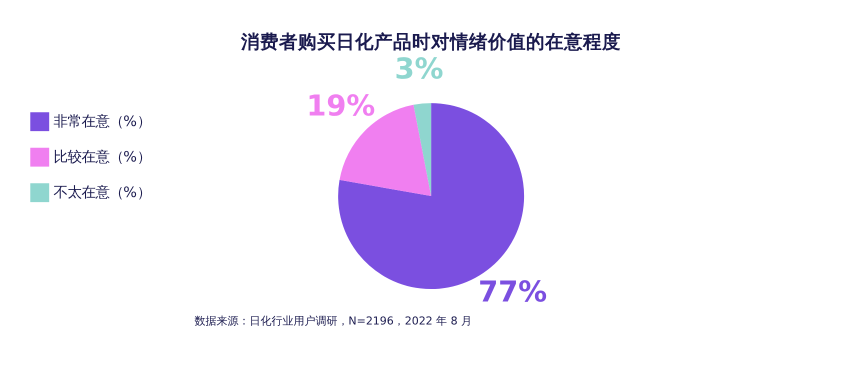 Image resolution: width=858 pixels, height=368 pixels. What do you see at coordinates (341, 105) in the screenshot?
I see `data-label: 19%` at bounding box center [341, 105].